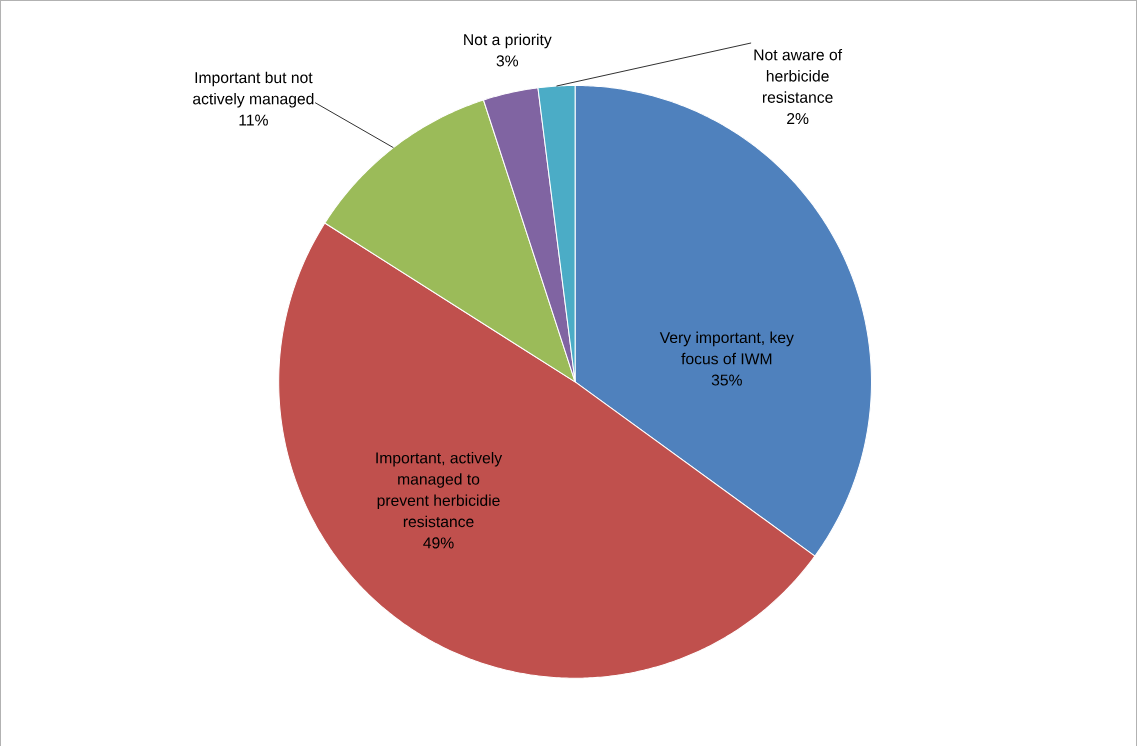  Describe the element at coordinates (798, 119) in the screenshot. I see `data-label: 2%` at that location.